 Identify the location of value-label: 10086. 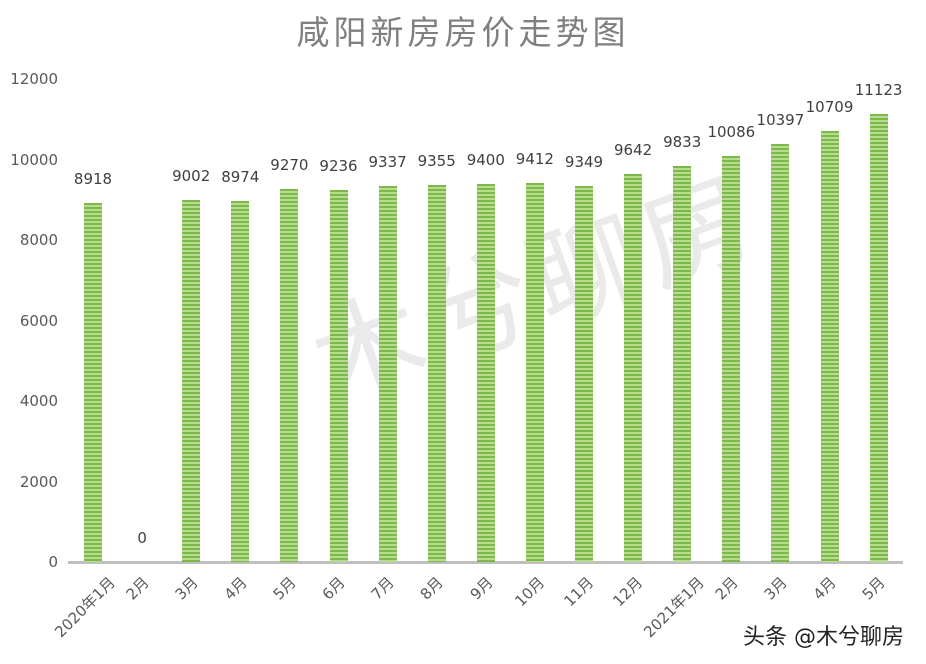
(731, 132).